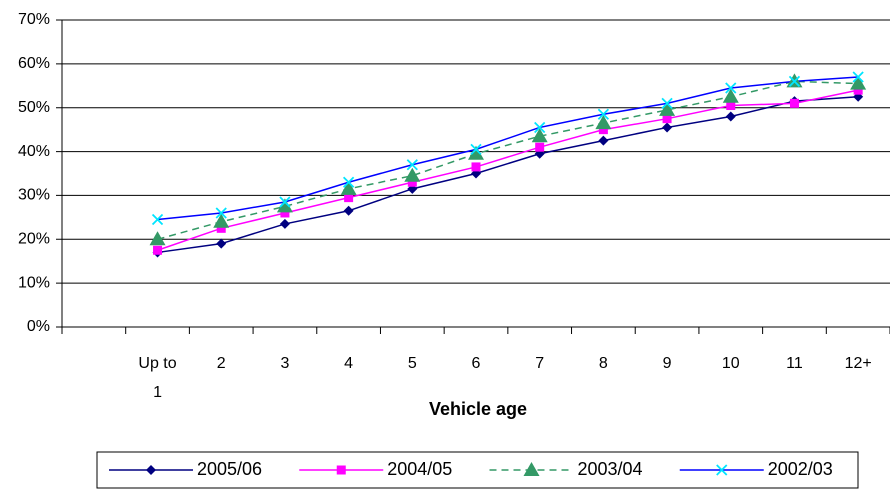  I want to click on x-tick-label: 7, so click(540, 363).